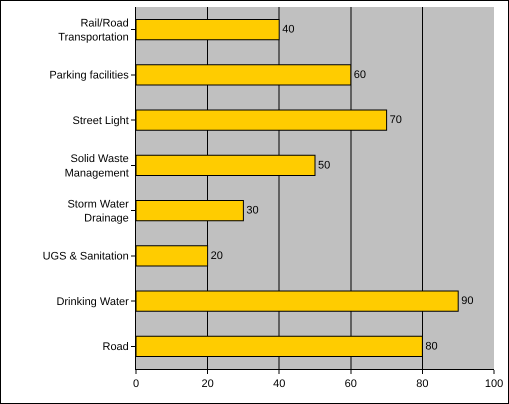 The width and height of the screenshot is (509, 404). I want to click on x-tick-label: 20, so click(207, 384).